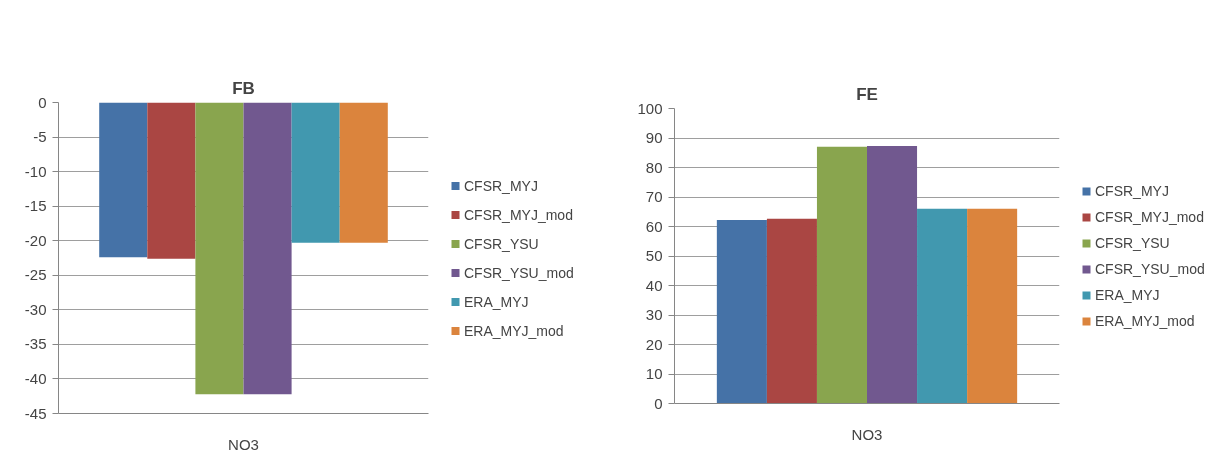 The height and width of the screenshot is (474, 1224). I want to click on y-tick-label: 90, so click(654, 137).